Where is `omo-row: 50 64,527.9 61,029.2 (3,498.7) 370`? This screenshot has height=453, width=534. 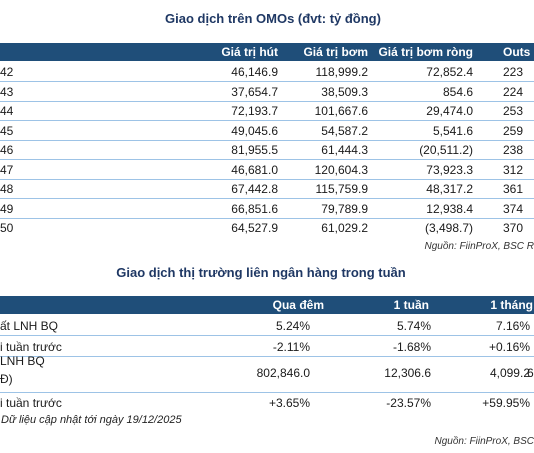 omo-row: 50 64,527.9 61,029.2 (3,498.7) 370 is located at coordinates (267, 227).